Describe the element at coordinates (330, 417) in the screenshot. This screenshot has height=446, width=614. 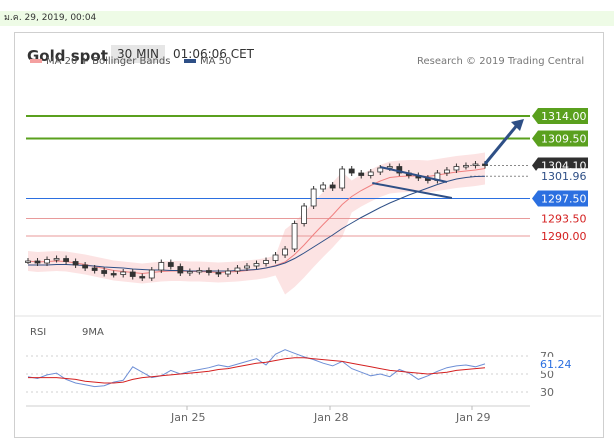
I see `x-tick-label: Jan 28` at that location.